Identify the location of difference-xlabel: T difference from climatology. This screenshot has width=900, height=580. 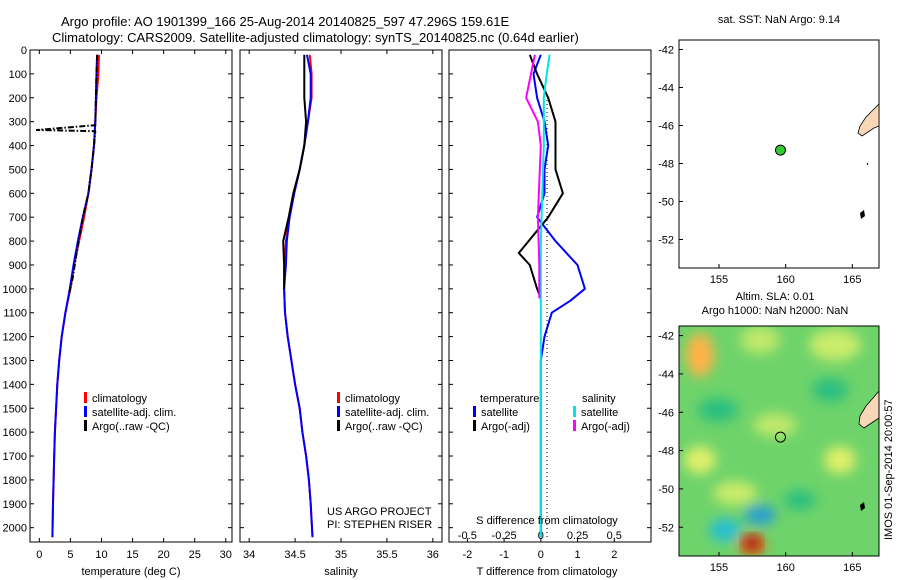
(547, 572).